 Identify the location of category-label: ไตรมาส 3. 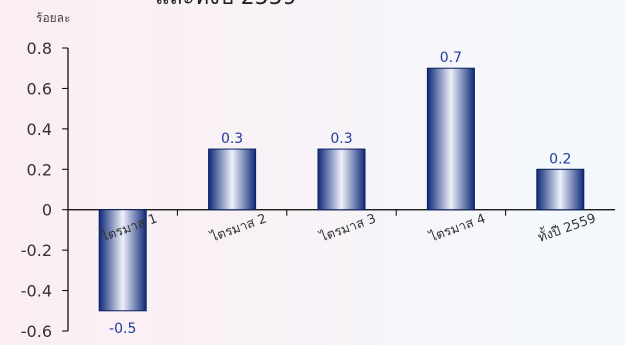
(347, 227).